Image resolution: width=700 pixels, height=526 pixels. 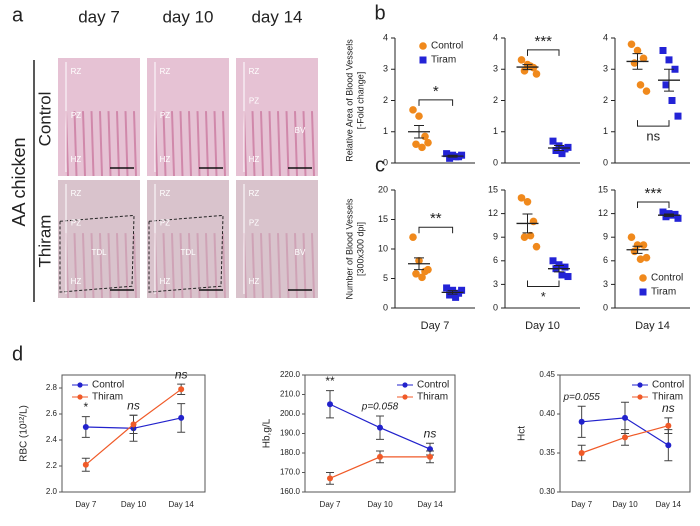 I want to click on y-tick-label: 220.0, so click(x=290, y=374).